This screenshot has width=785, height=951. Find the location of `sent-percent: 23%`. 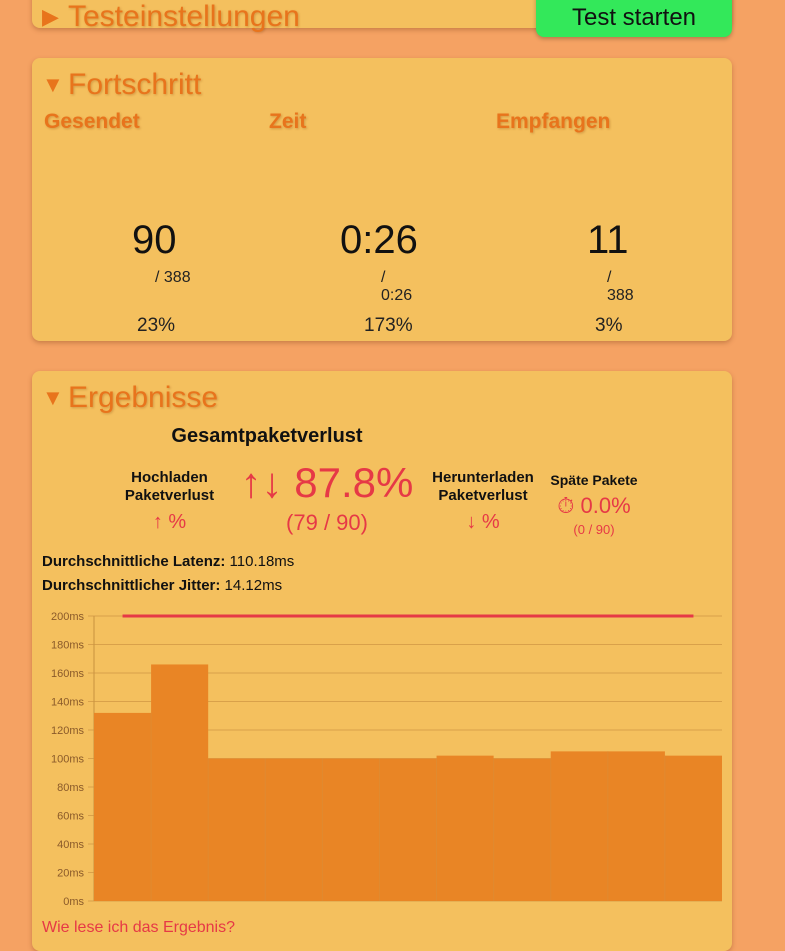

sent-percent: 23% is located at coordinates (156, 325).